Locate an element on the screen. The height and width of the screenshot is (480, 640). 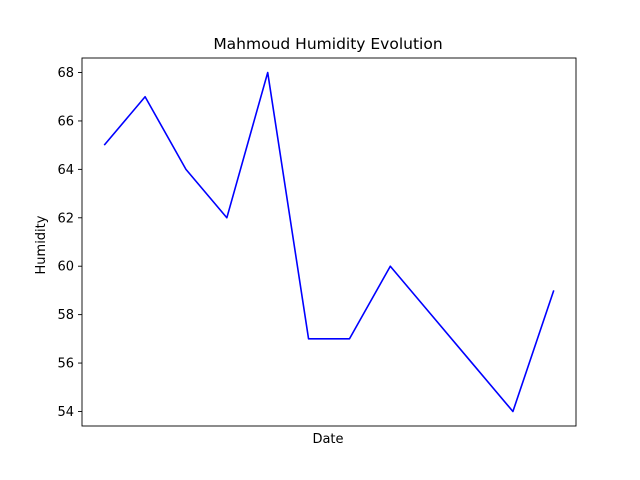
y-tick-label: 60 is located at coordinates (65, 267).